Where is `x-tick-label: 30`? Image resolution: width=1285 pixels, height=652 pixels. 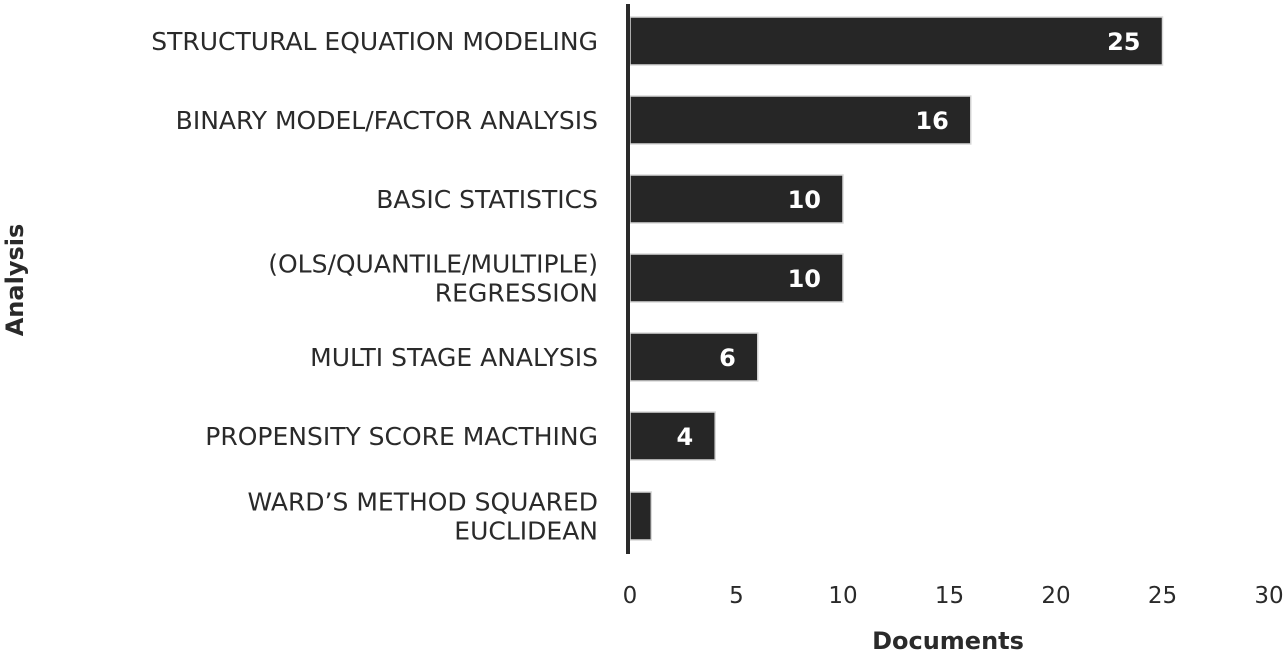 x-tick-label: 30 is located at coordinates (1268, 596).